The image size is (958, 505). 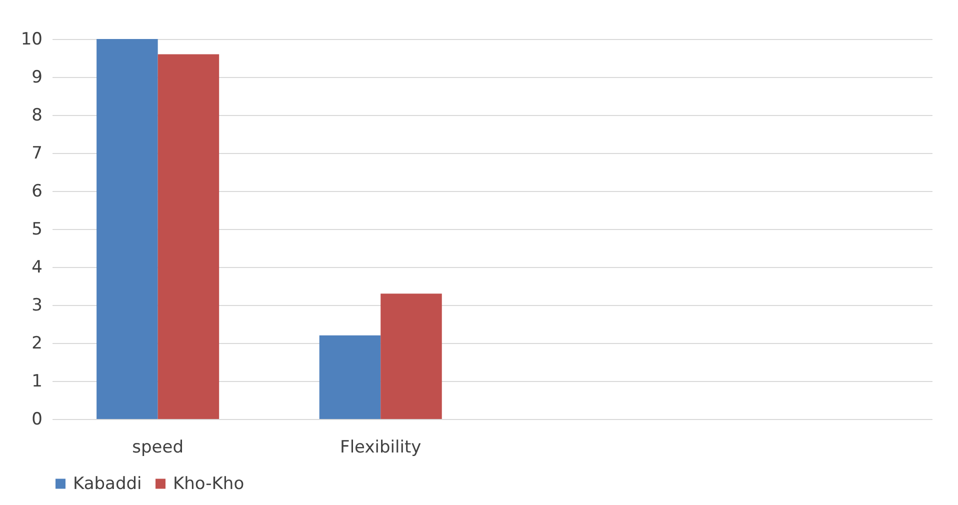 I want to click on y-tick-label: 3, so click(x=37, y=306).